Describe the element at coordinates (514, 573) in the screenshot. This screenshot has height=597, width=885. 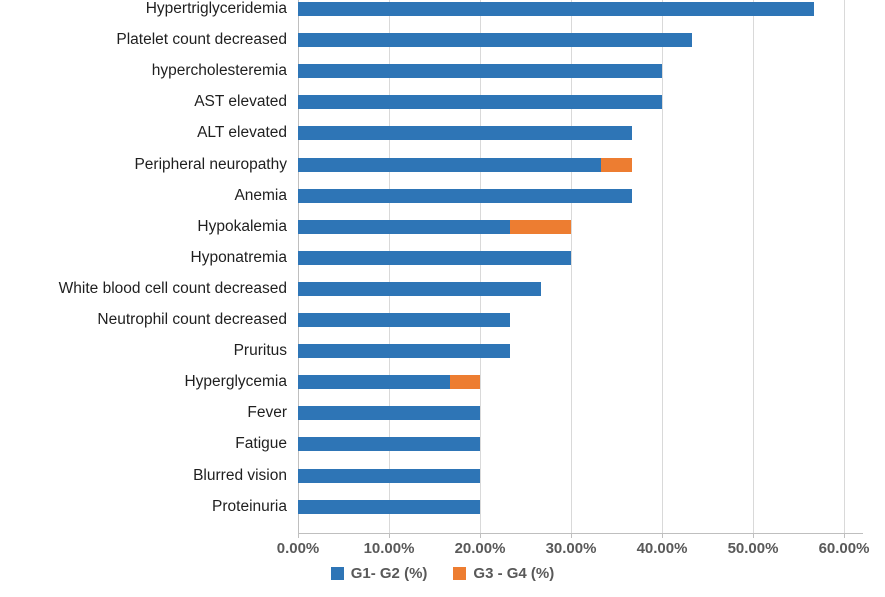
I see `legend-label: G3 - G4 (%)` at that location.